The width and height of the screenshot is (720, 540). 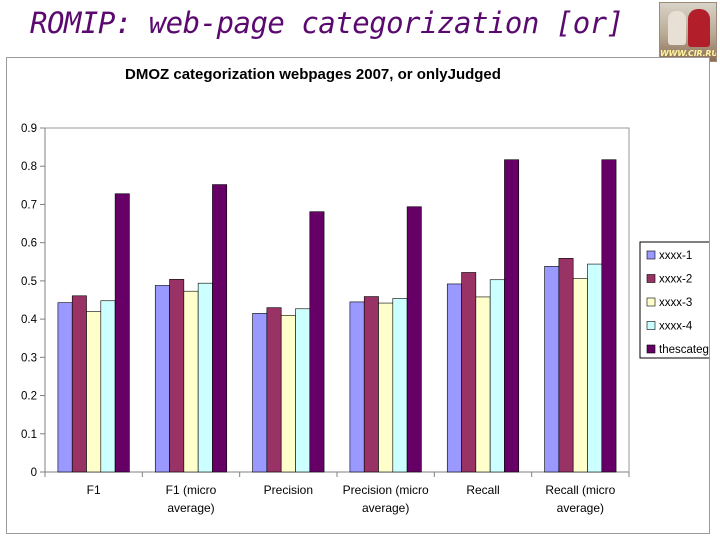 I want to click on y-tick-label: 0.4, so click(x=29, y=320).